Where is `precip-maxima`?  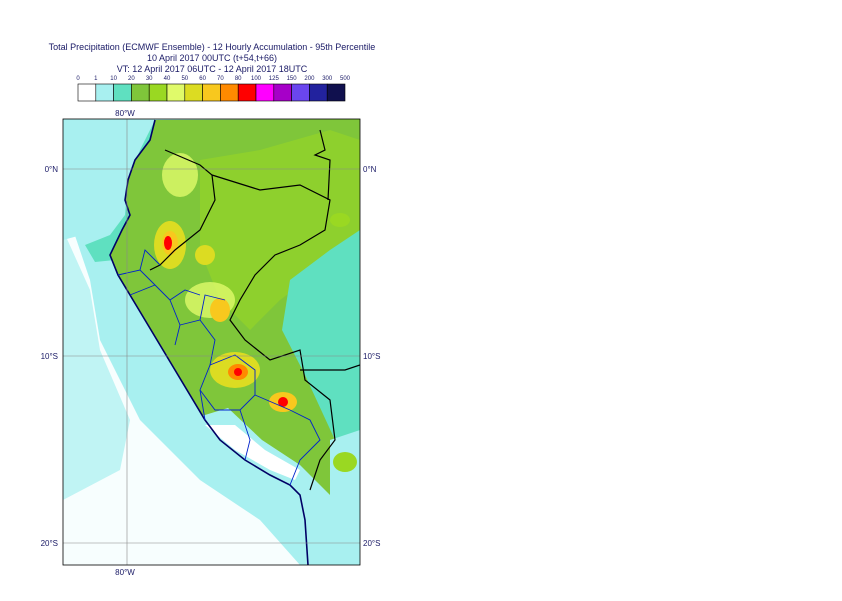 precip-maxima is located at coordinates (255, 312).